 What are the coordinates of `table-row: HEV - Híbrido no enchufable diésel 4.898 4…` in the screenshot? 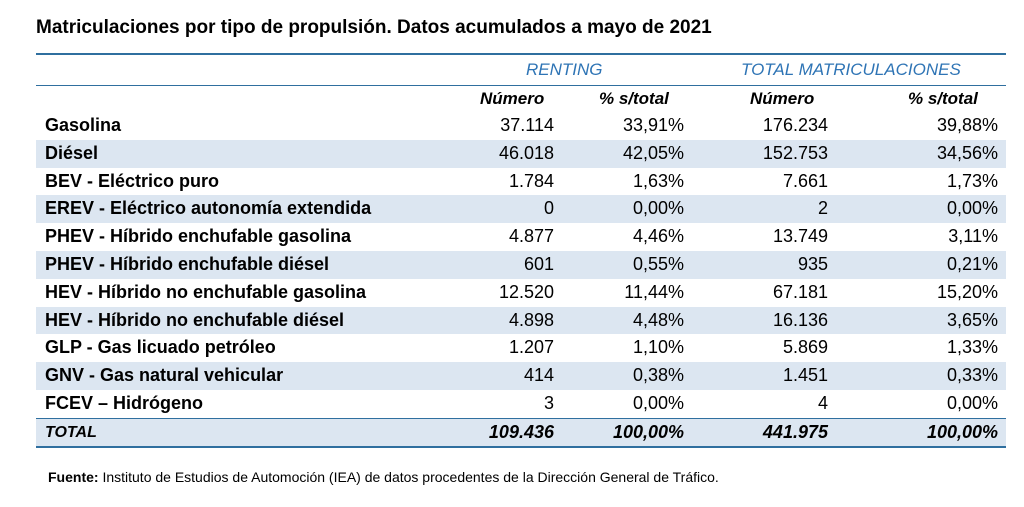 It's located at (521, 320).